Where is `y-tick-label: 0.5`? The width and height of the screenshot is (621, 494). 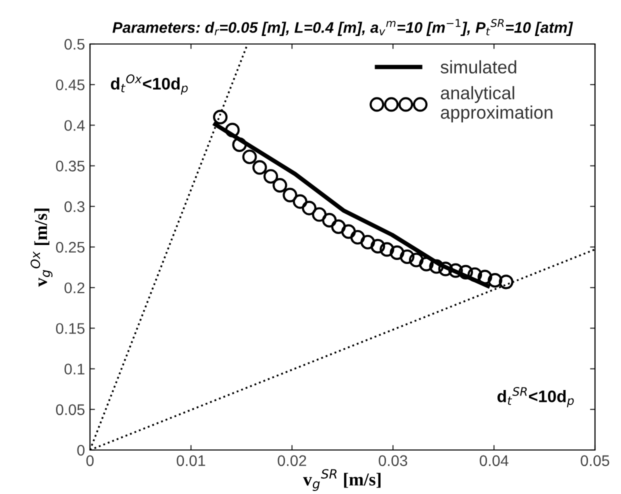 y-tick-label: 0.5 is located at coordinates (74, 44).